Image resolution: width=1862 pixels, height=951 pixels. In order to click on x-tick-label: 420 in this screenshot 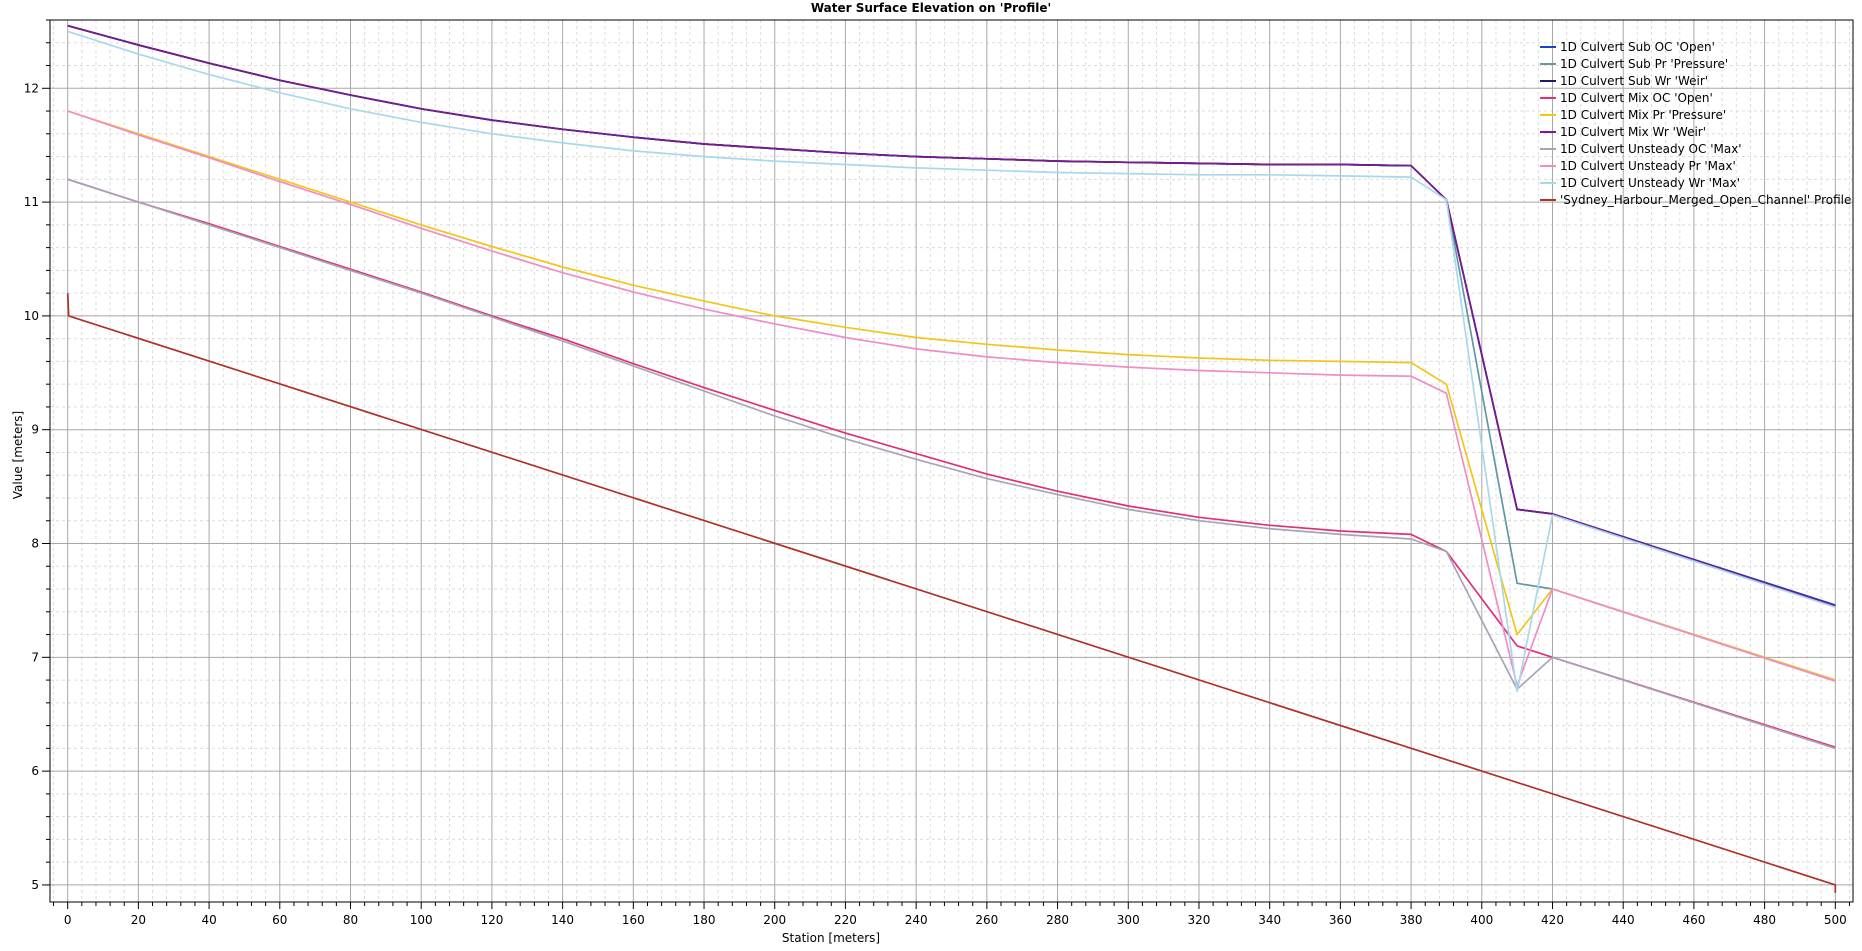, I will do `click(1552, 920)`.